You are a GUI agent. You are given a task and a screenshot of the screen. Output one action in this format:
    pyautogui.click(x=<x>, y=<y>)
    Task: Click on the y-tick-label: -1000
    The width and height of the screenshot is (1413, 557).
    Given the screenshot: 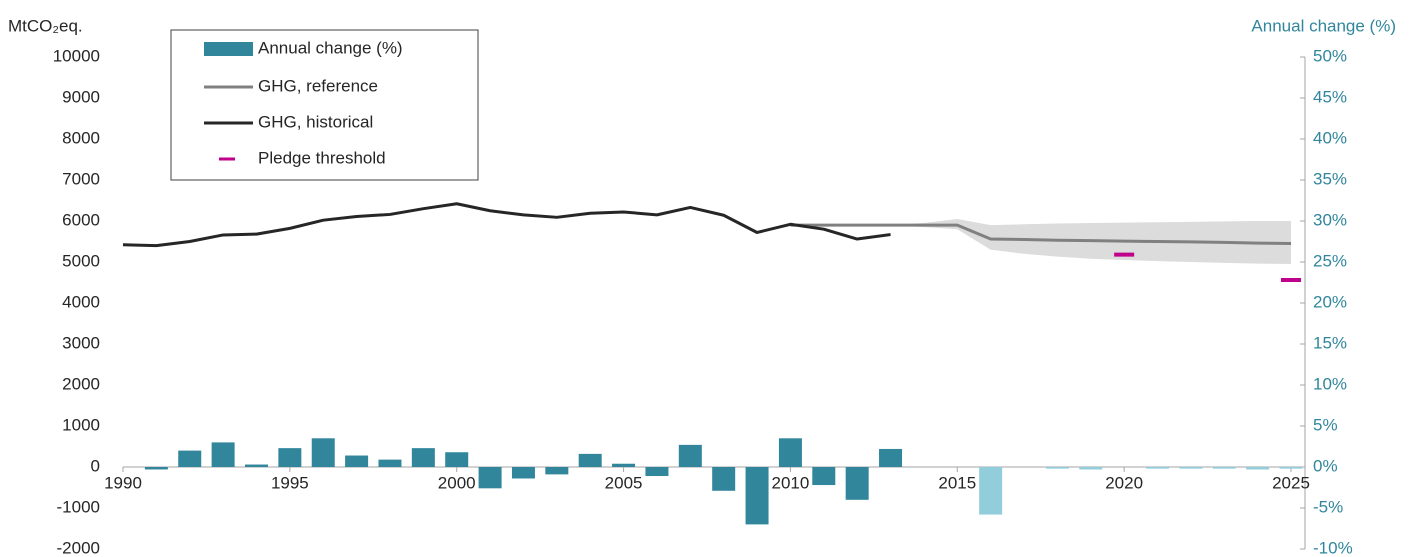 What is the action you would take?
    pyautogui.click(x=78, y=506)
    